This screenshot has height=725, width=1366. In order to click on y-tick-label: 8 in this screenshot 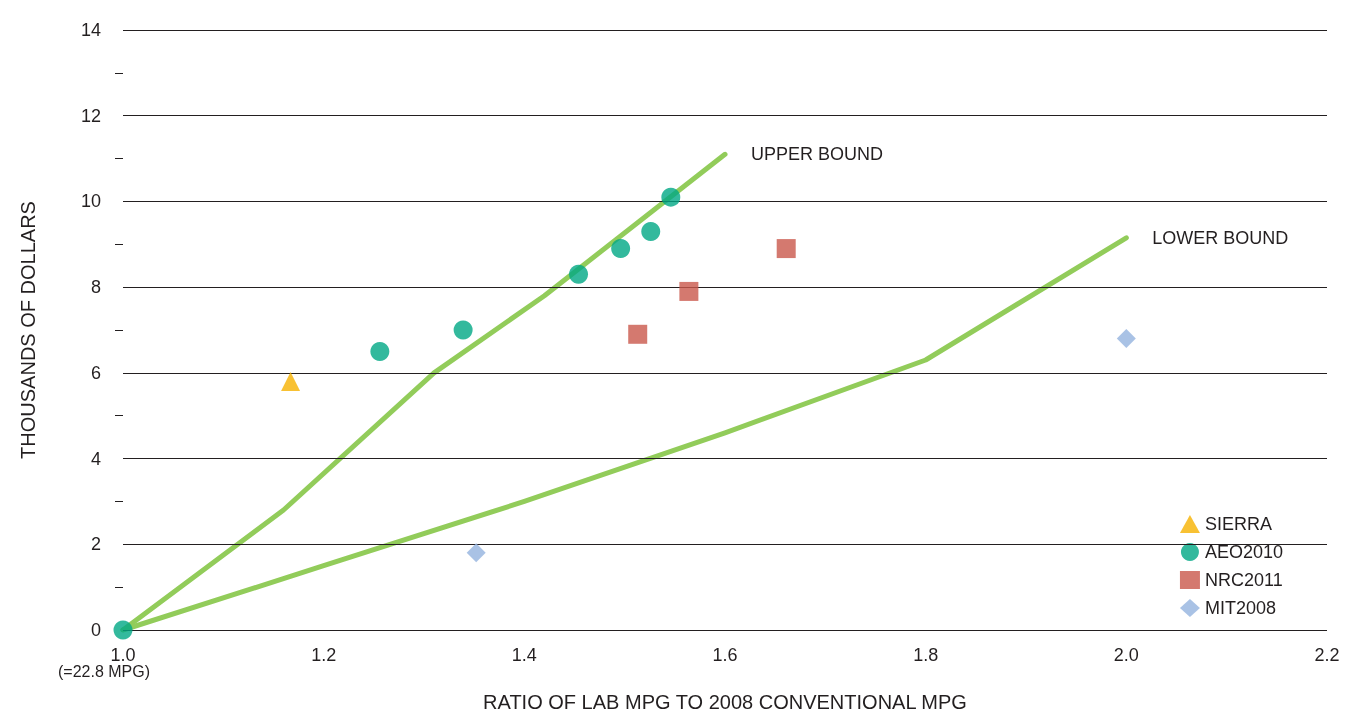, I will do `click(95, 287)`.